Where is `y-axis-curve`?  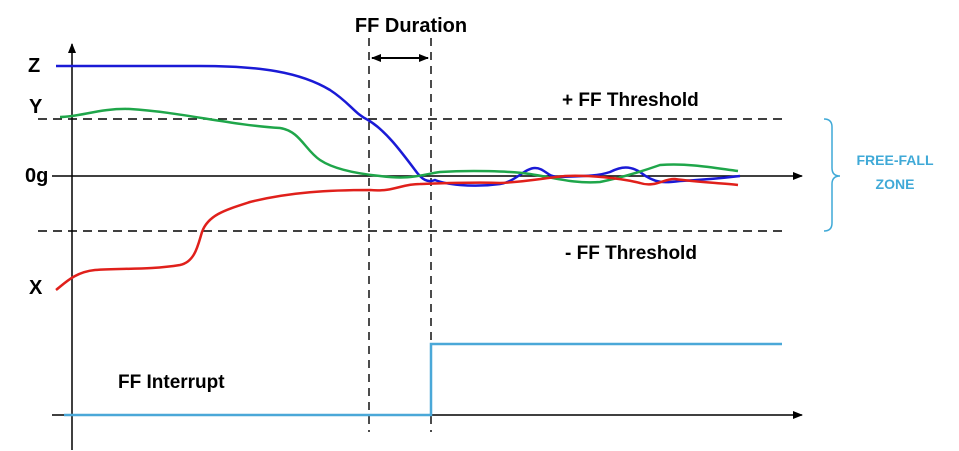
y-axis-curve is located at coordinates (399, 145).